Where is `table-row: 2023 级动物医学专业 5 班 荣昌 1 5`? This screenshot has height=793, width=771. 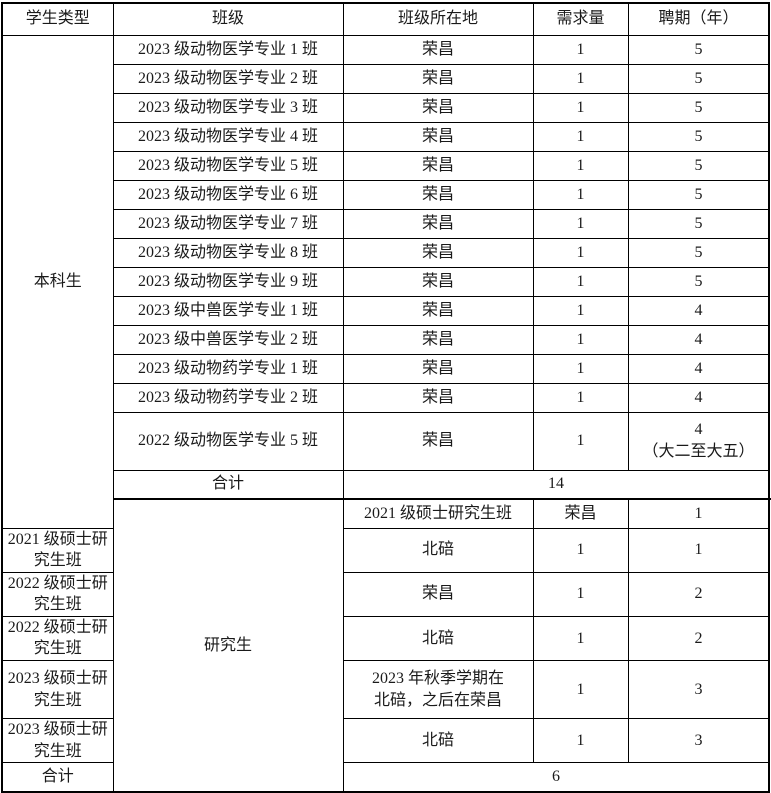
table-row: 2023 级动物医学专业 5 班 荣昌 1 5 is located at coordinates (386, 165).